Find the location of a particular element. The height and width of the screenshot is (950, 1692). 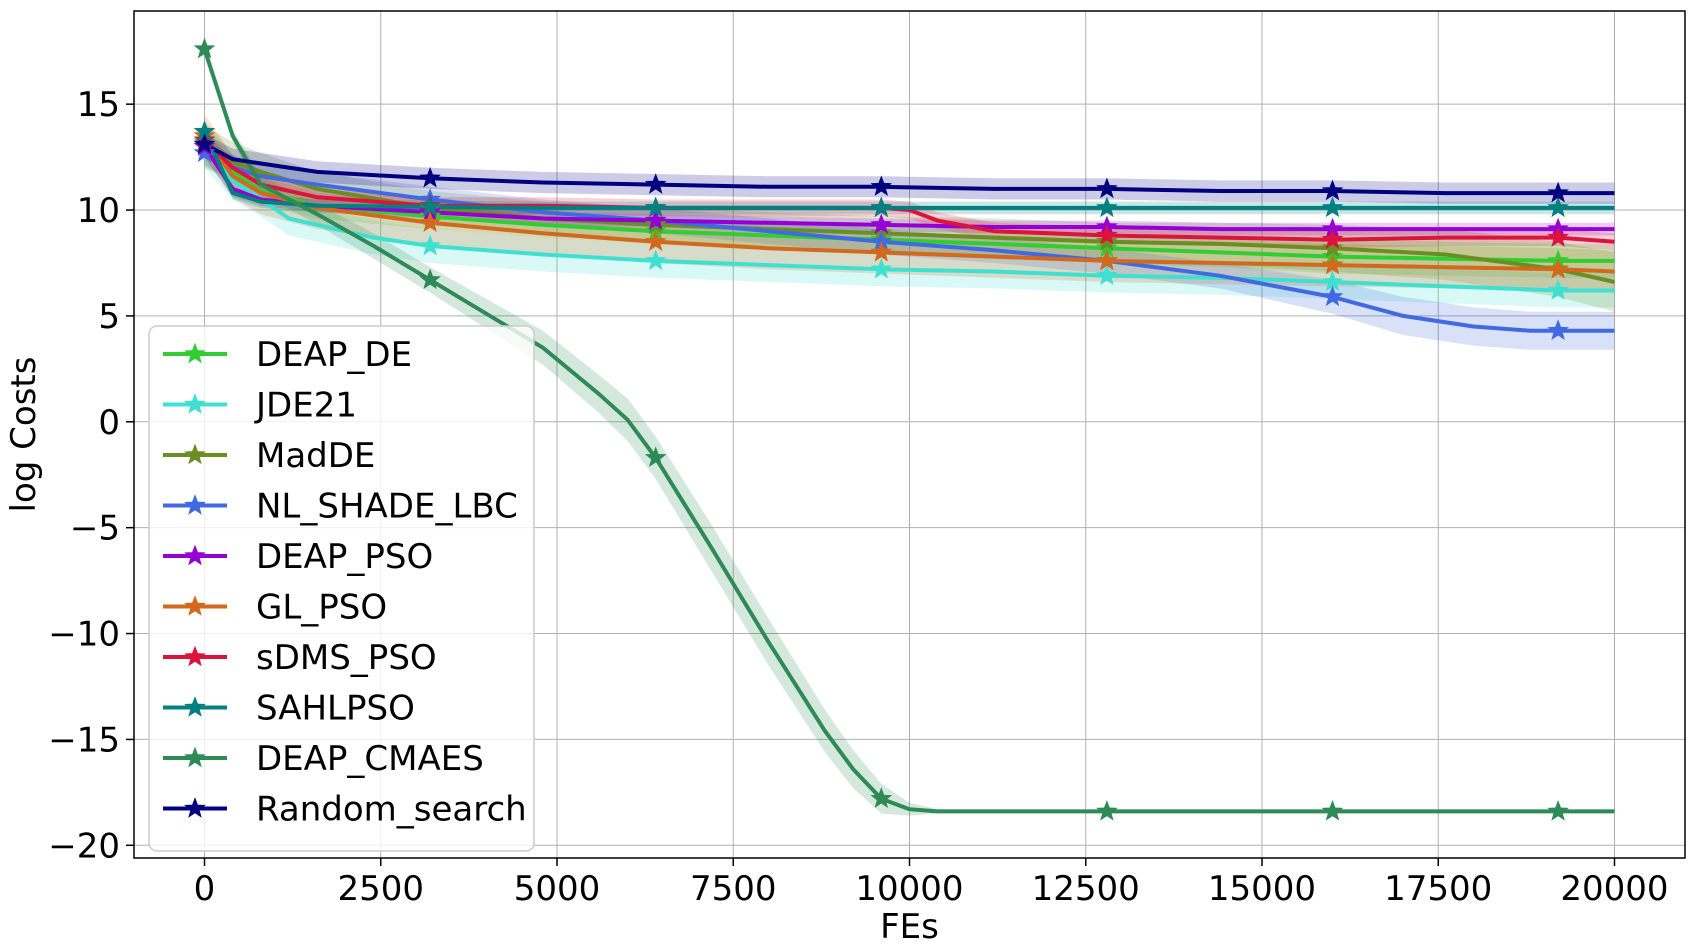

legend-label-deap-cmaes: DEAP_CMAES is located at coordinates (370, 759).